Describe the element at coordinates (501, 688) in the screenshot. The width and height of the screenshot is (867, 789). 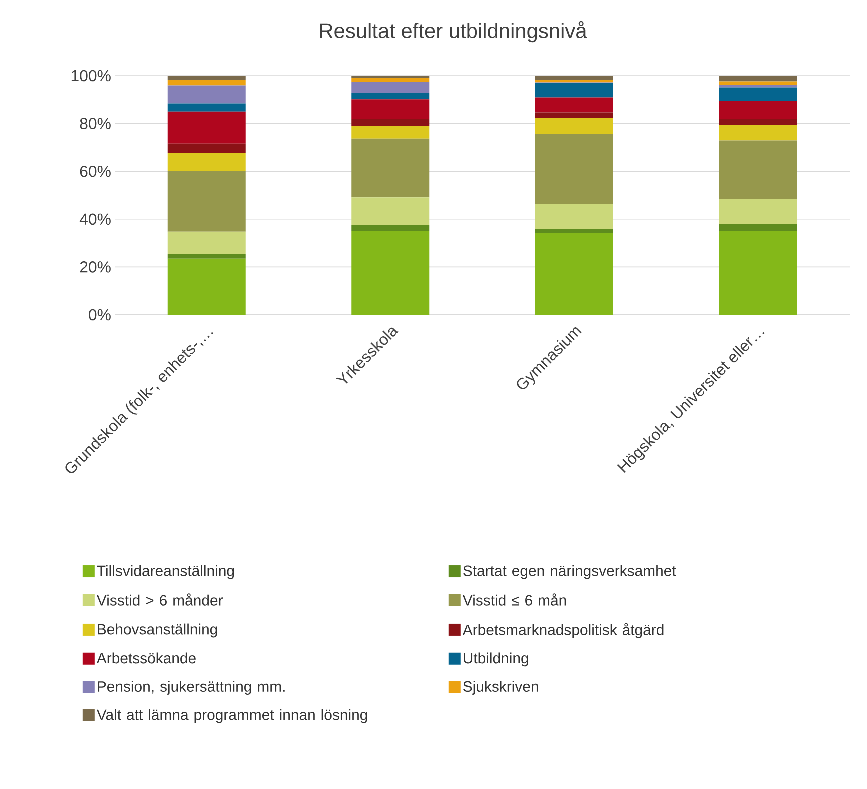
I see `legend-label: Sjukskriven` at that location.